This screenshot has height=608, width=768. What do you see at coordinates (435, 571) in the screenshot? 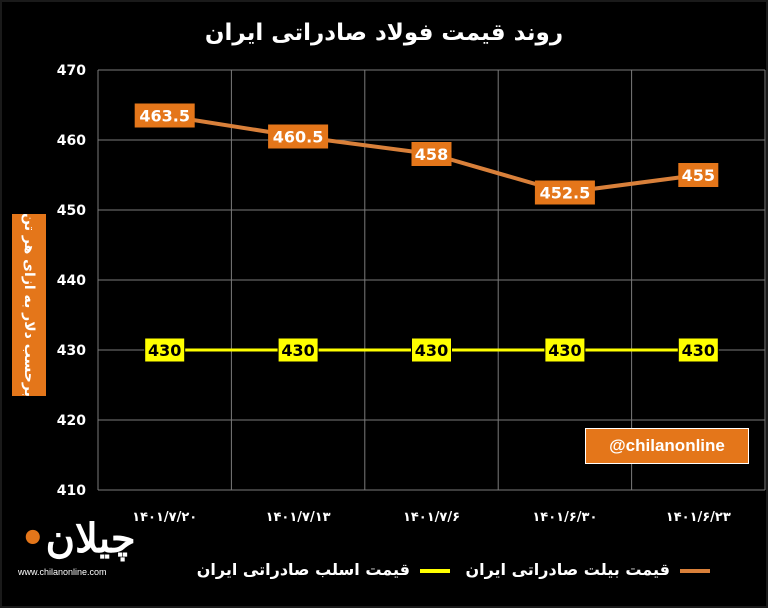
I see `legend-swatch-slab` at bounding box center [435, 571].